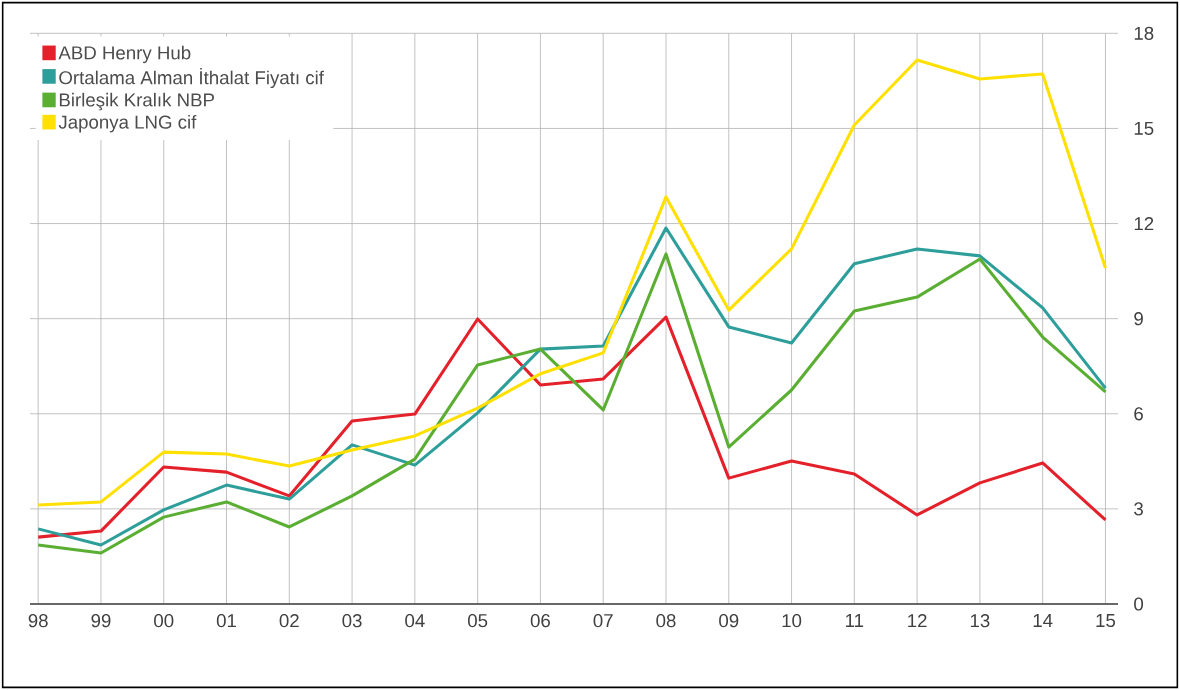  What do you see at coordinates (540, 621) in the screenshot?
I see `x-tick-label: 06` at bounding box center [540, 621].